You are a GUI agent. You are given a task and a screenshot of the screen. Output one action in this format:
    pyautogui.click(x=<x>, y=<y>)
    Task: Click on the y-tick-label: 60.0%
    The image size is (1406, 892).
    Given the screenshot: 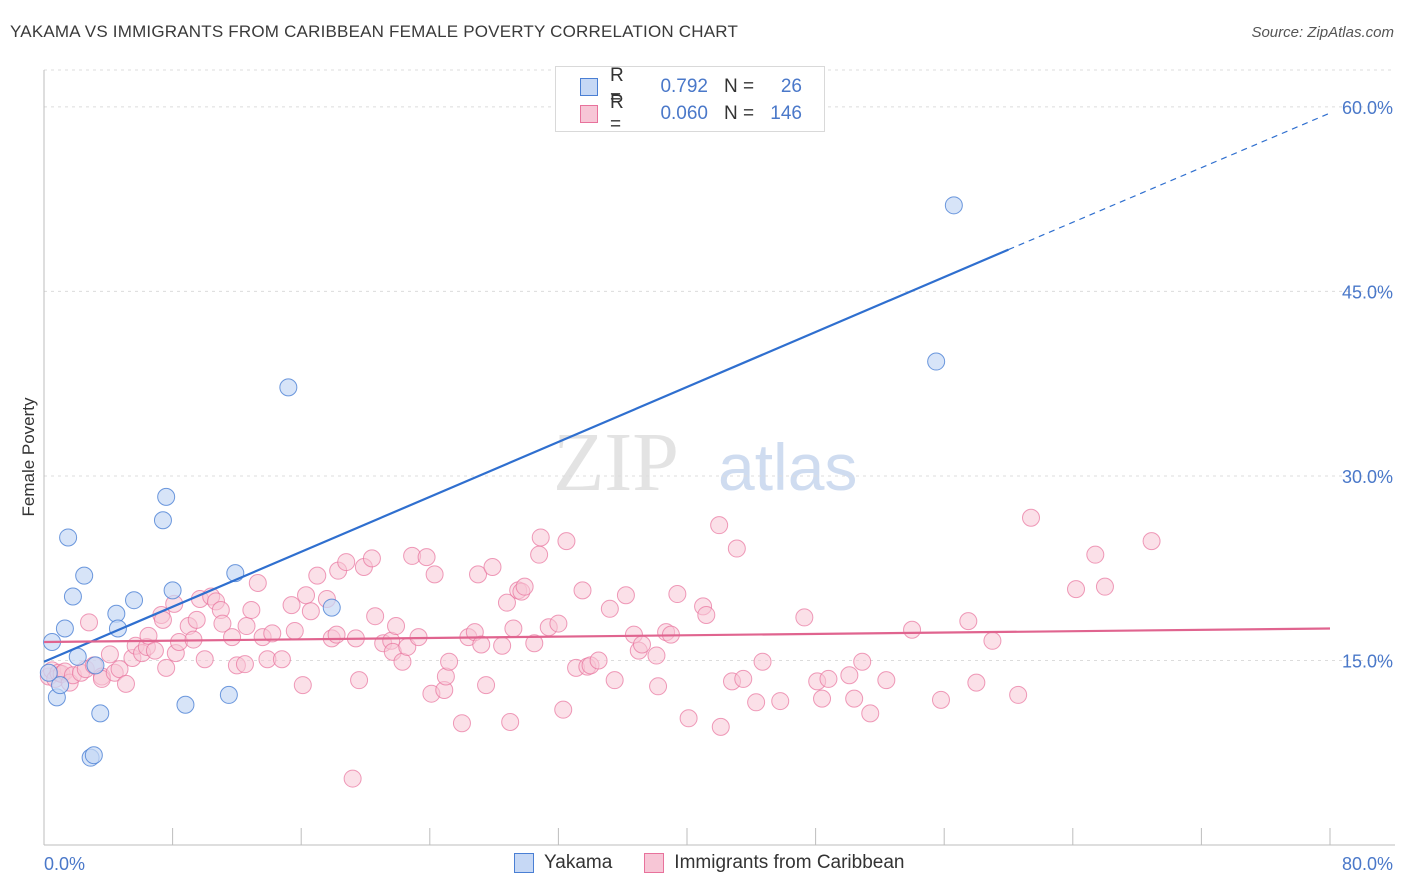 What is the action you would take?
    pyautogui.click(x=1367, y=108)
    